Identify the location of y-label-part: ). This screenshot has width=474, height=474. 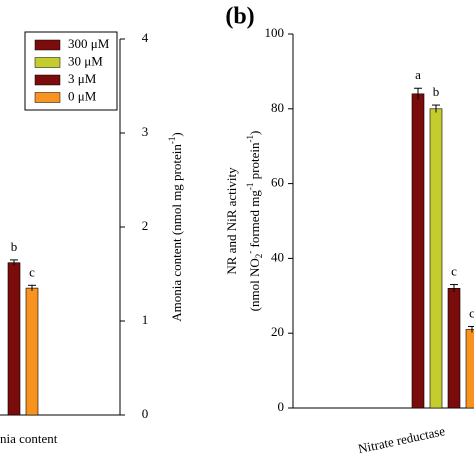
(254, 133).